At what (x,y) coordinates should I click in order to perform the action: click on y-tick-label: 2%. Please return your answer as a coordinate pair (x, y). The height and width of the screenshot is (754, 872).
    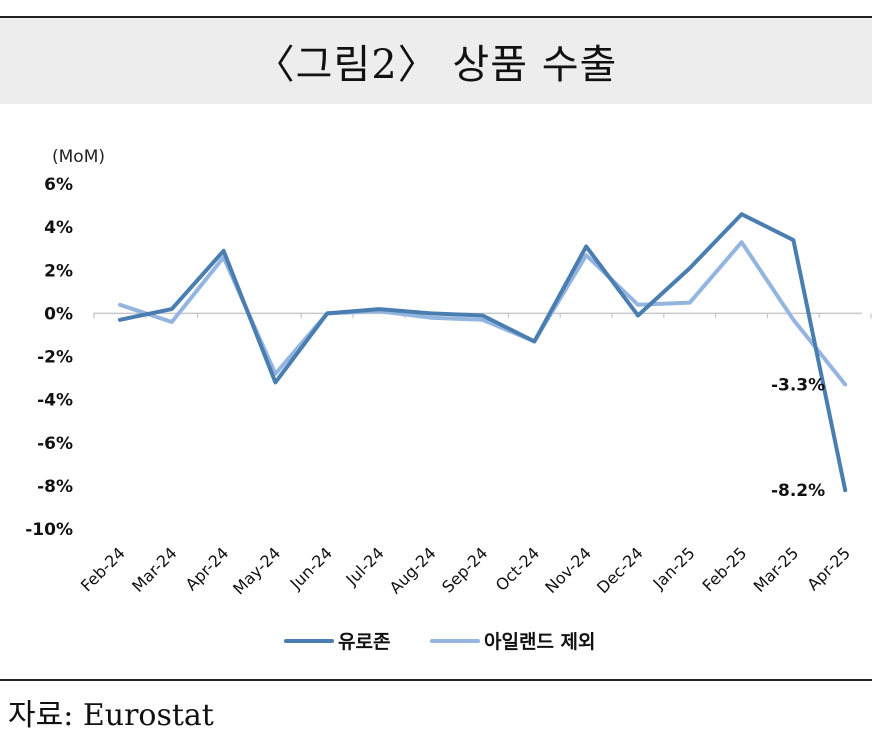
    Looking at the image, I should click on (58, 271).